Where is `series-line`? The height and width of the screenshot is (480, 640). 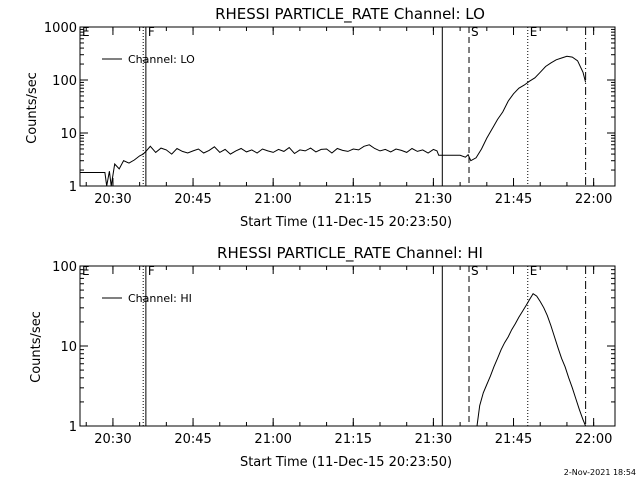
series-line is located at coordinates (531, 359).